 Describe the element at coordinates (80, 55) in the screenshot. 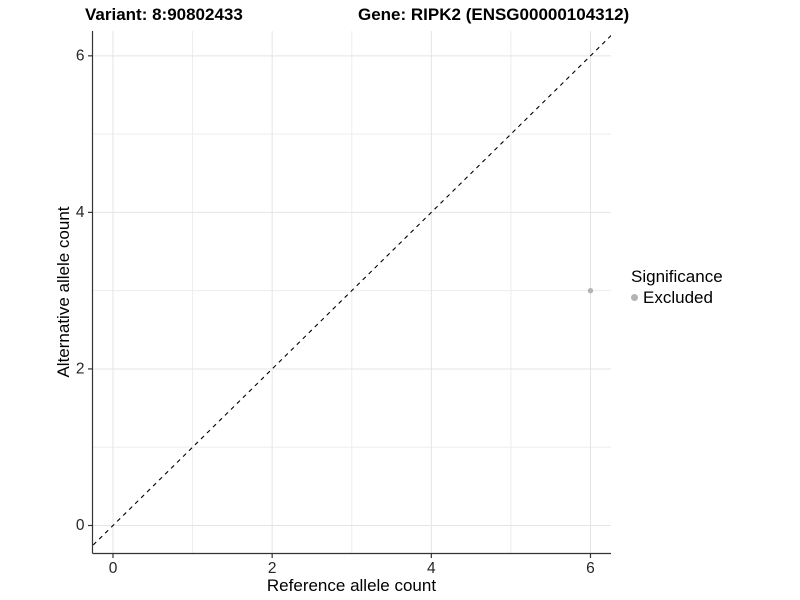

I see `y-tick-label: 6` at that location.